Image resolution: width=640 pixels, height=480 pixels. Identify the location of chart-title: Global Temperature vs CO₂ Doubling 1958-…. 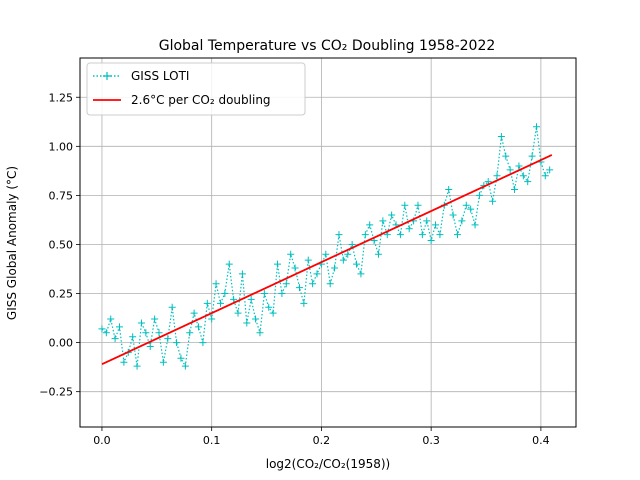
(327, 46).